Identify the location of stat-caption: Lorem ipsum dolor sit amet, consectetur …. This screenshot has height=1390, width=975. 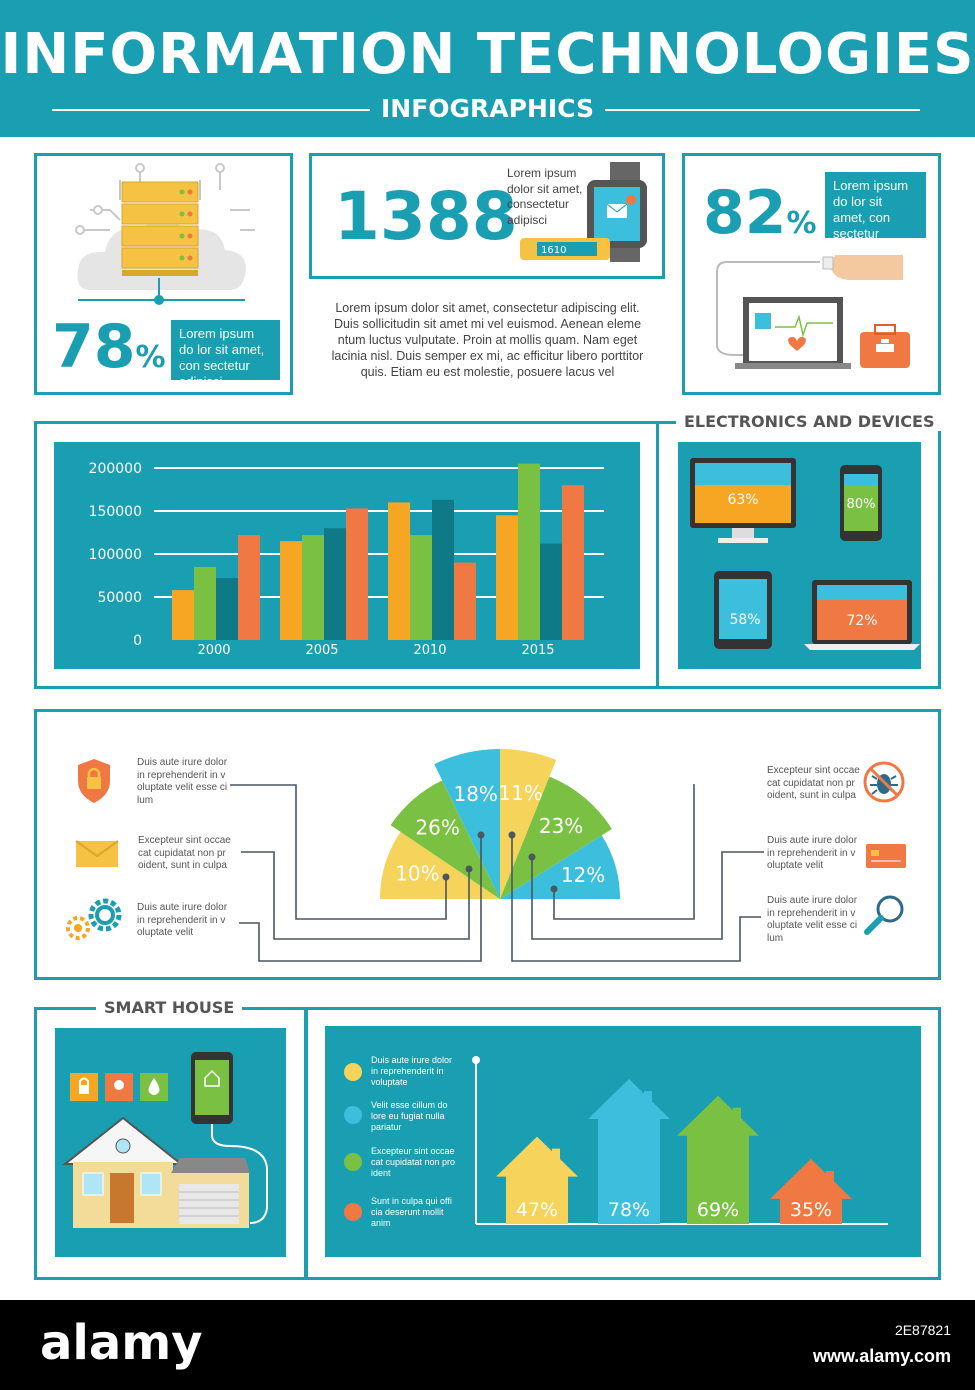
(545, 196).